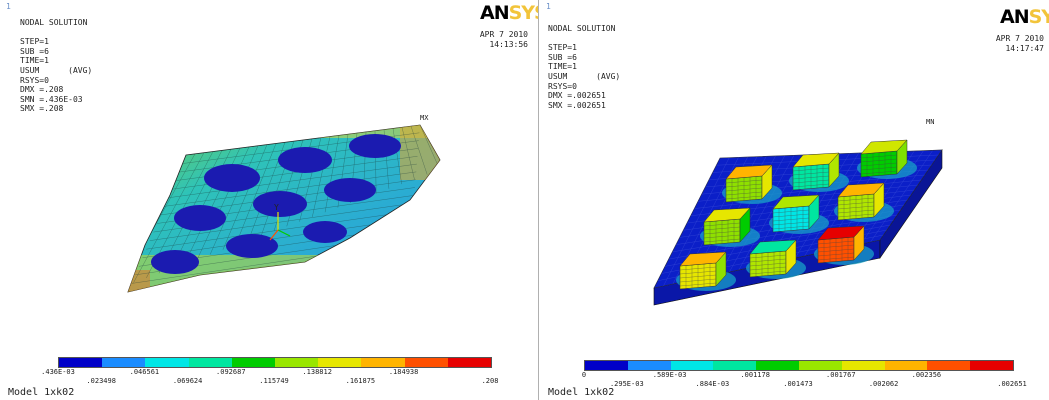  What do you see at coordinates (187, 381) in the screenshot?
I see `legend-tick-label: .069624` at bounding box center [187, 381].